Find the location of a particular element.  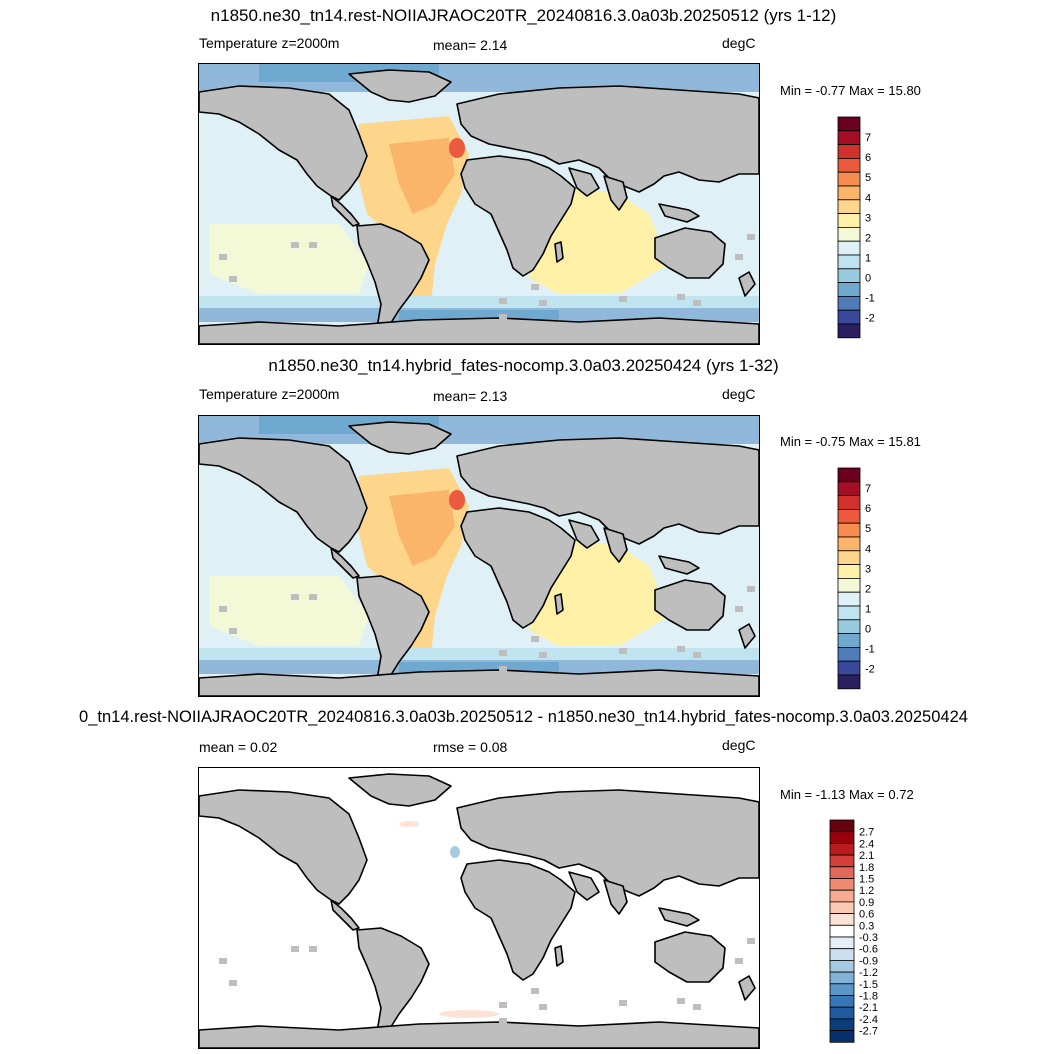

colorbar-label: -1.8 is located at coordinates (868, 997).